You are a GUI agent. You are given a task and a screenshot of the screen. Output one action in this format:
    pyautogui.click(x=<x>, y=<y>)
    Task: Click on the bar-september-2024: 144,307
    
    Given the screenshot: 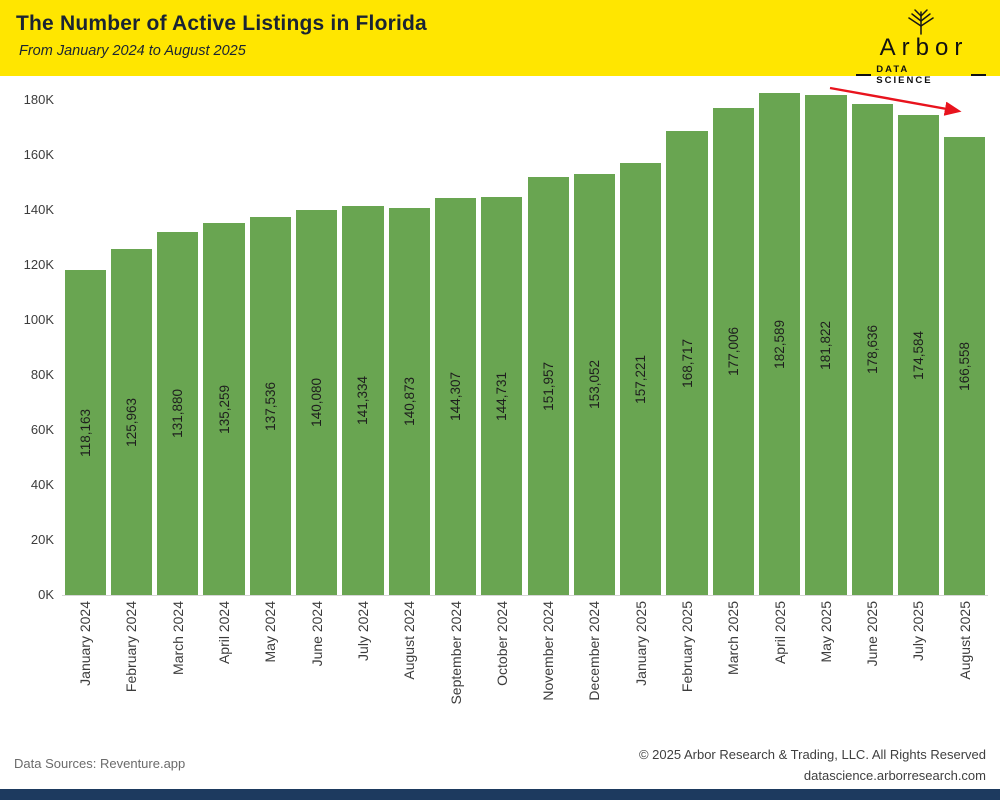 What is the action you would take?
    pyautogui.click(x=455, y=396)
    